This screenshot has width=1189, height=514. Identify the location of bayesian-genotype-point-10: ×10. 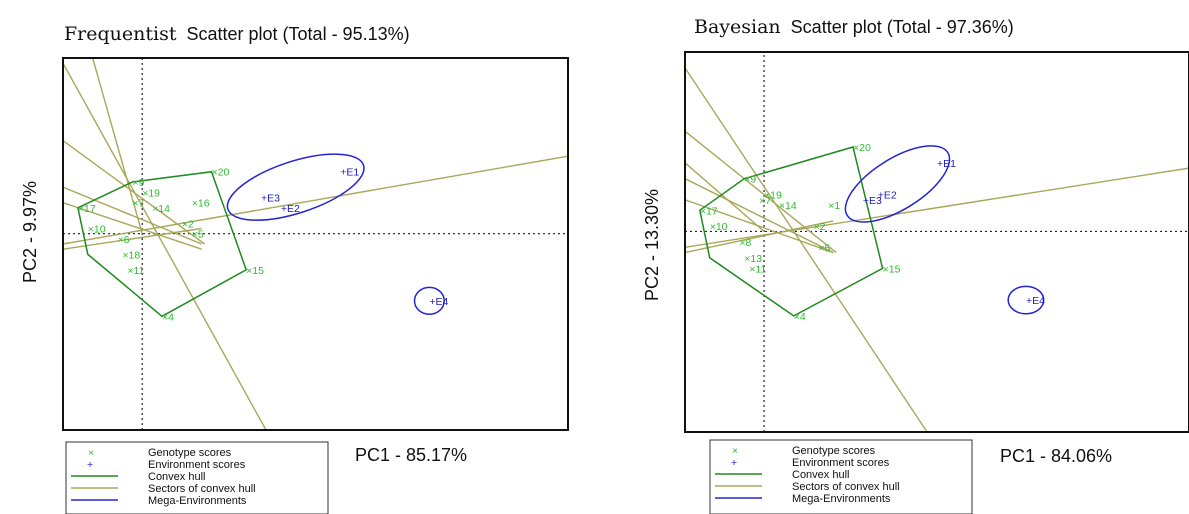
(719, 227).